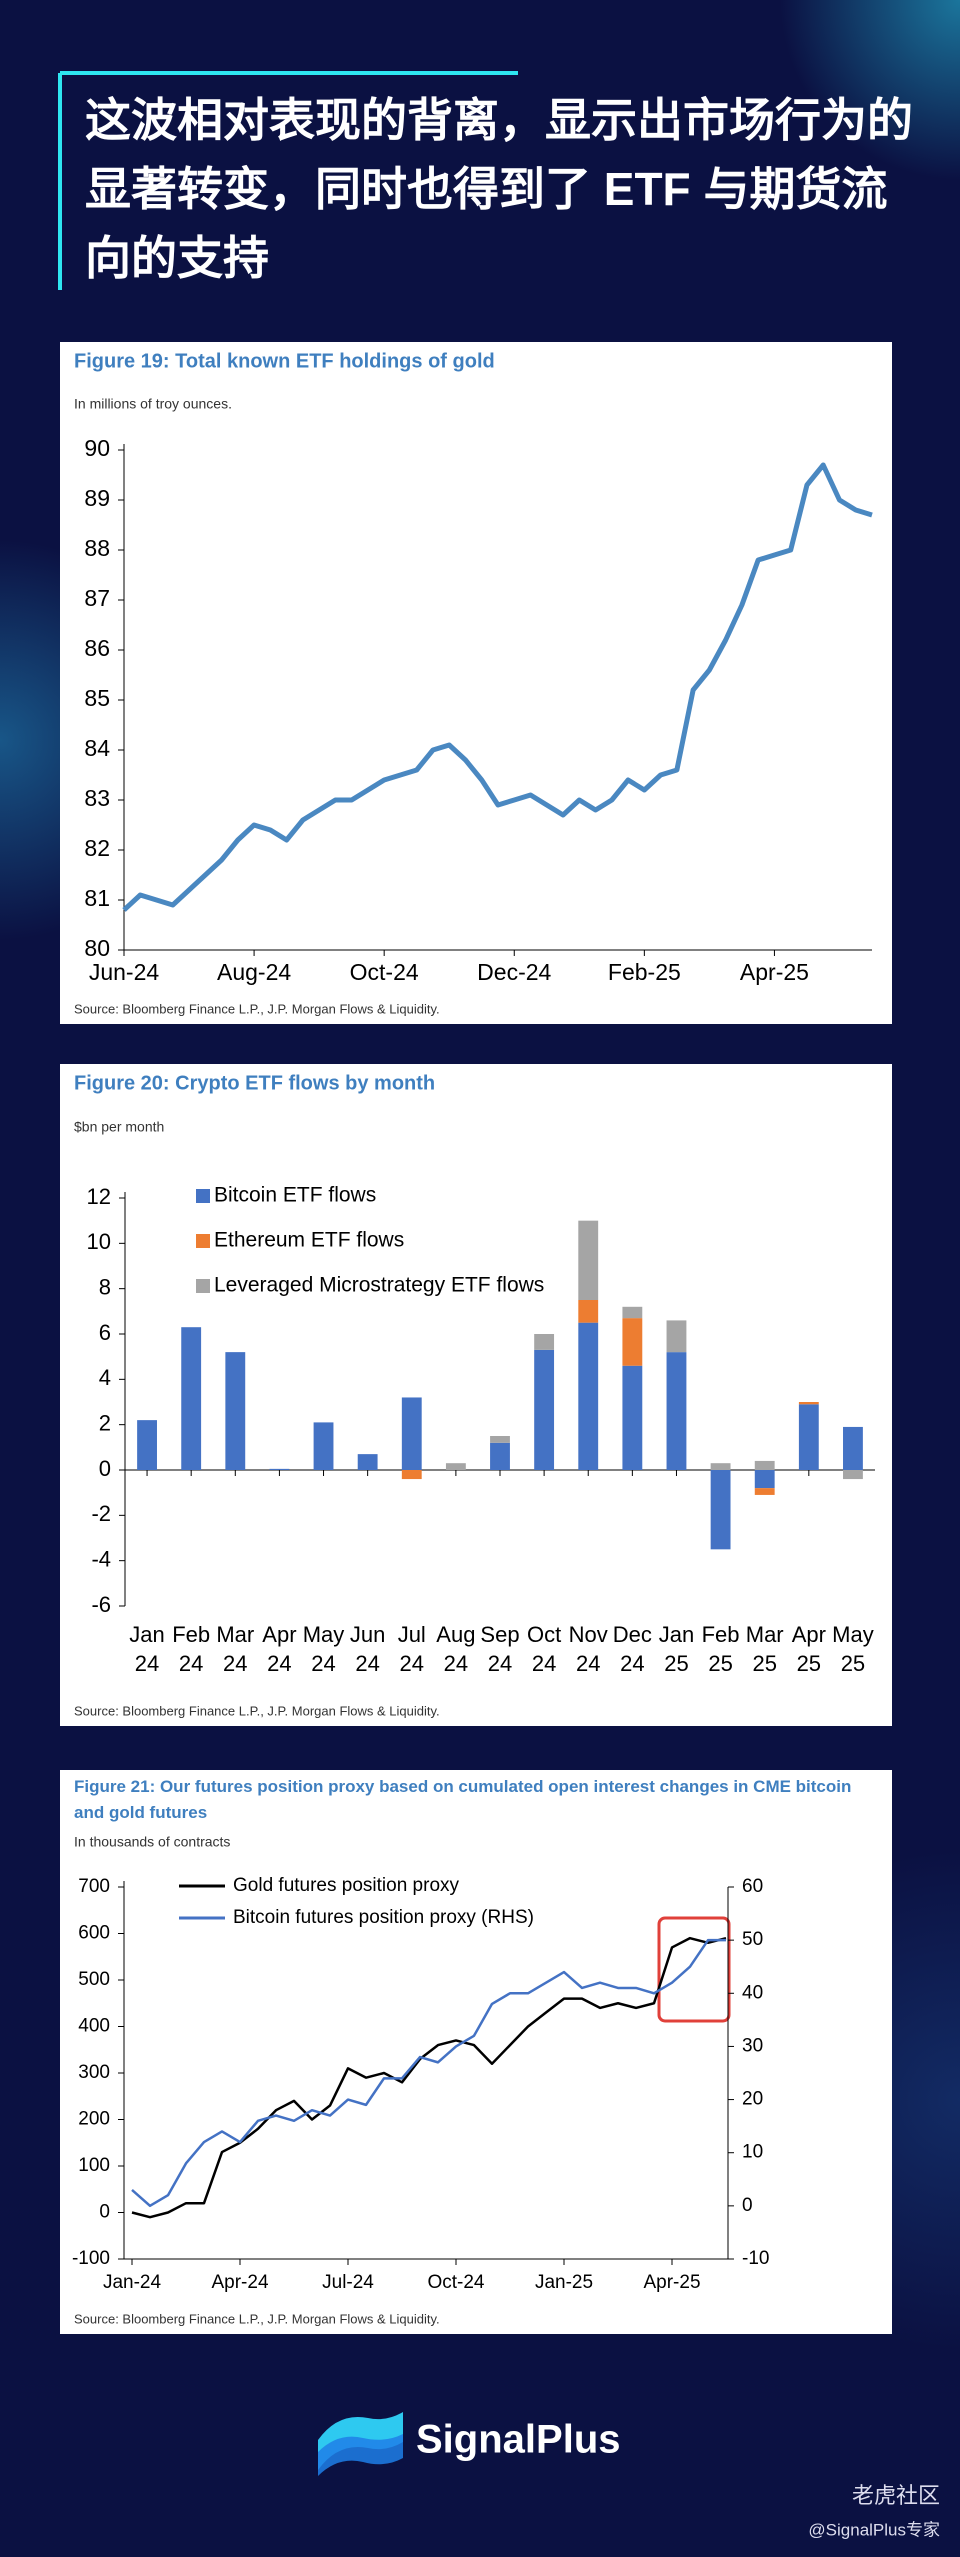 The width and height of the screenshot is (960, 2557). I want to click on y2-tick-label: -10, so click(755, 2258).